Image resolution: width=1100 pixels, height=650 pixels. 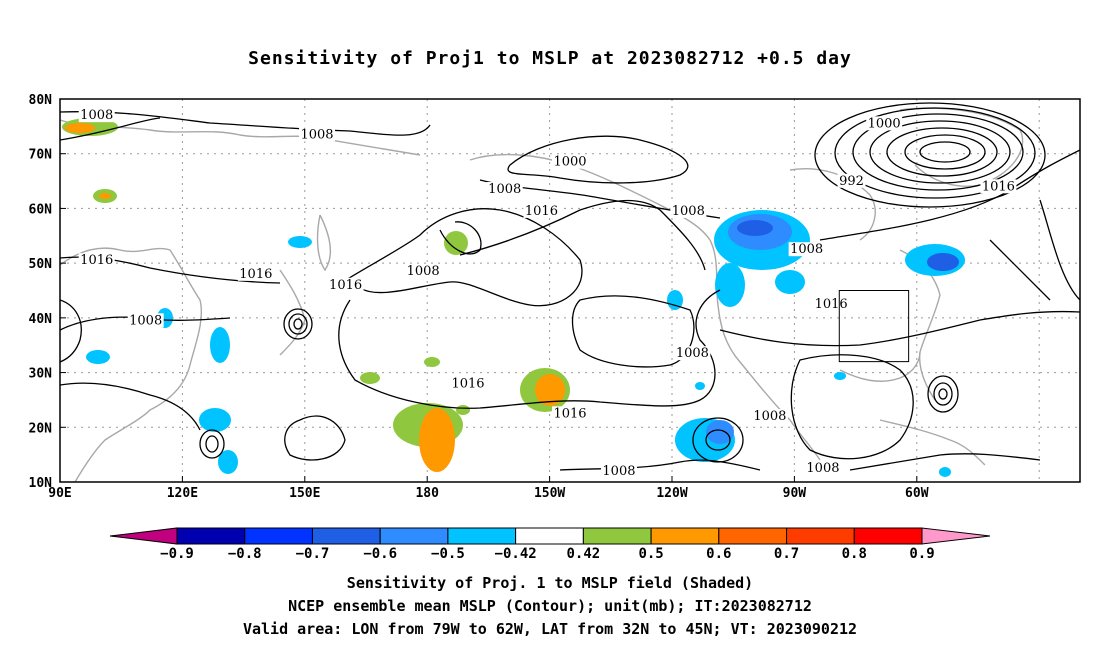 I want to click on coastline-gulf, so click(x=880, y=366).